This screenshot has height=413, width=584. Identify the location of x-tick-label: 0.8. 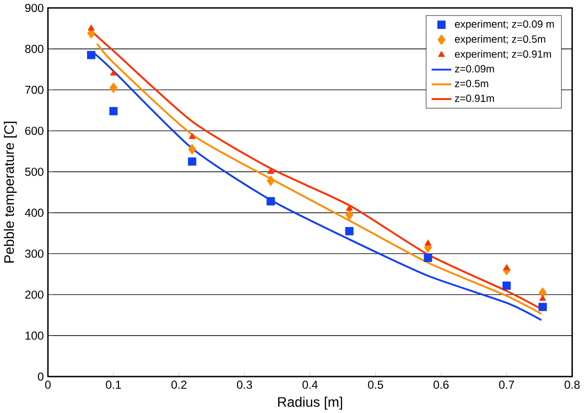
(572, 384).